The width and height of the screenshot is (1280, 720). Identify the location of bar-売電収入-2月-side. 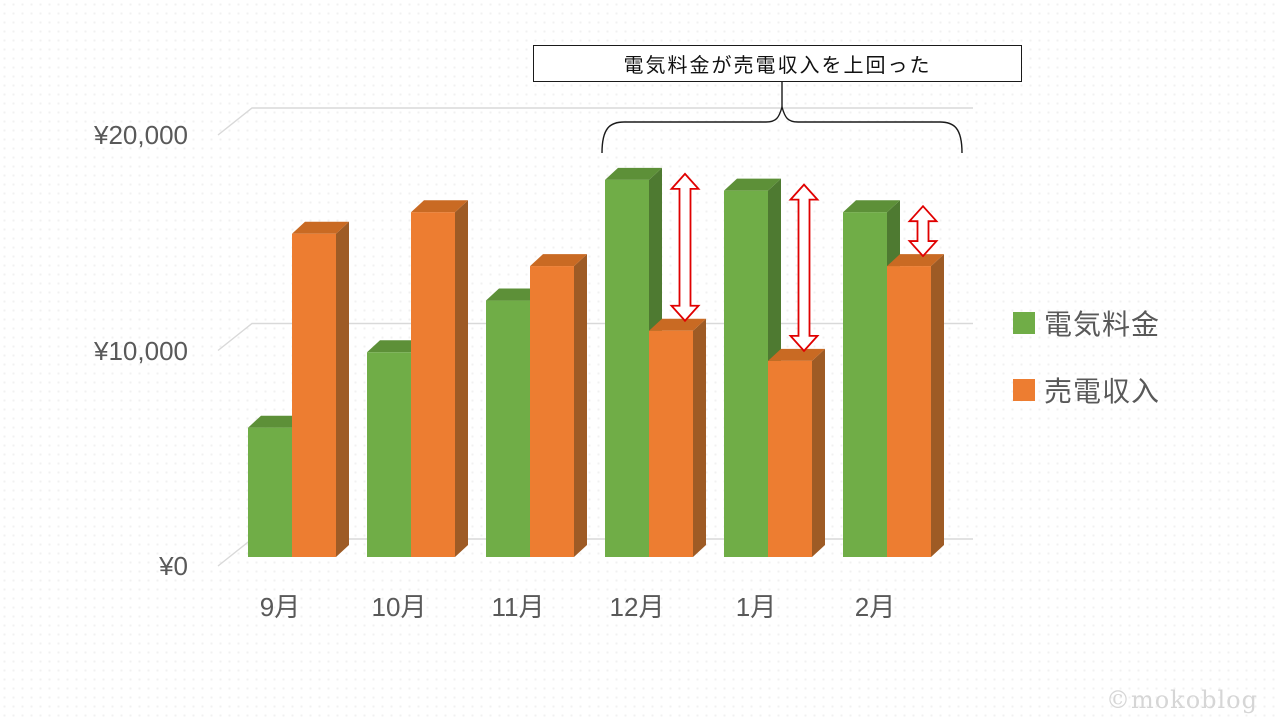
(937, 405).